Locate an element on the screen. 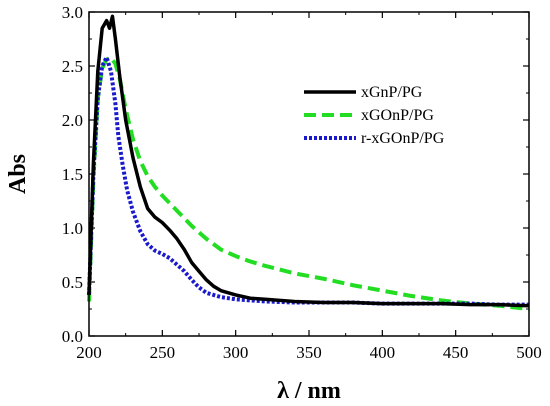 Image resolution: width=550 pixels, height=406 pixels. x-tick-label: 500 is located at coordinates (529, 352).